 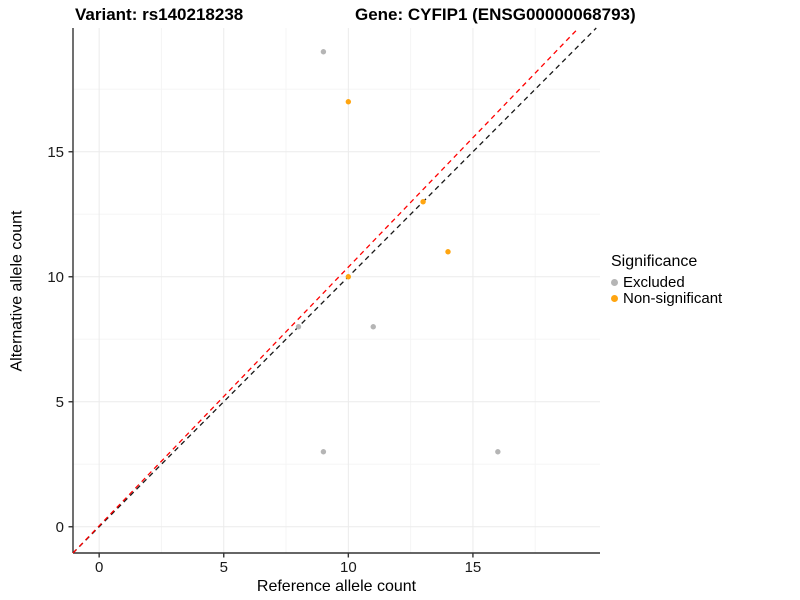 What do you see at coordinates (55, 277) in the screenshot?
I see `y-tick-label: 10` at bounding box center [55, 277].